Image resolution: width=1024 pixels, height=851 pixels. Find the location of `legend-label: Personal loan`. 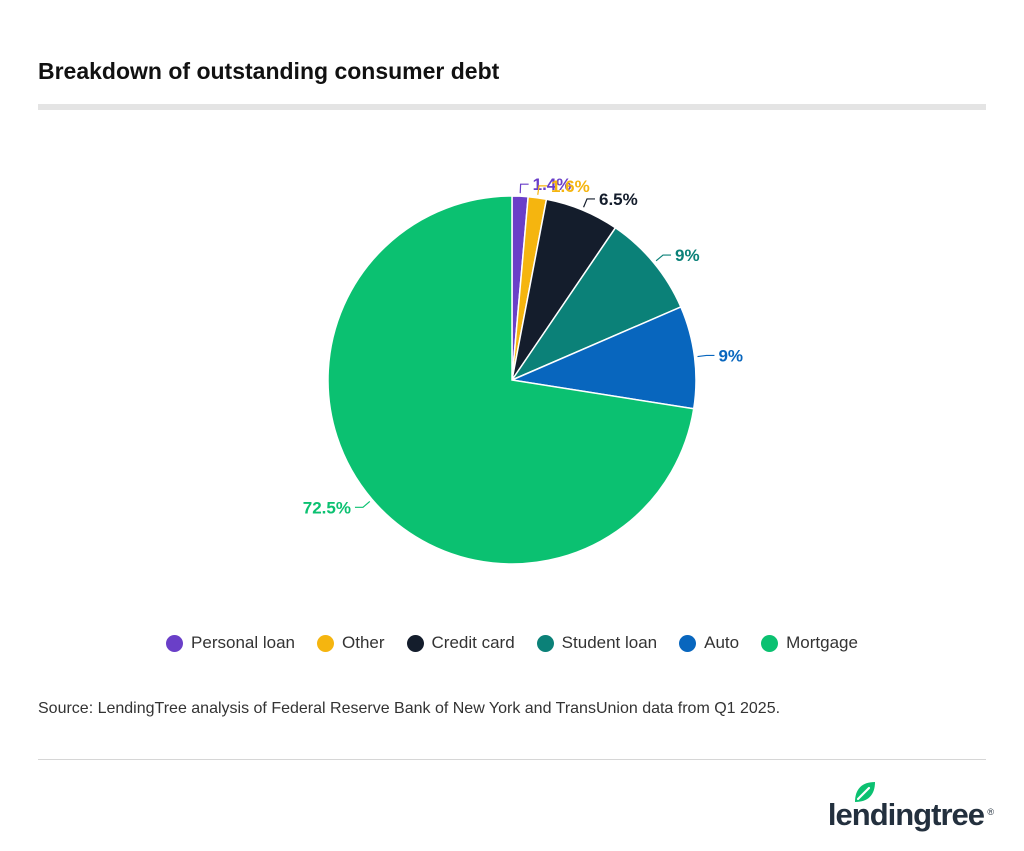

legend-label: Personal loan is located at coordinates (243, 642).